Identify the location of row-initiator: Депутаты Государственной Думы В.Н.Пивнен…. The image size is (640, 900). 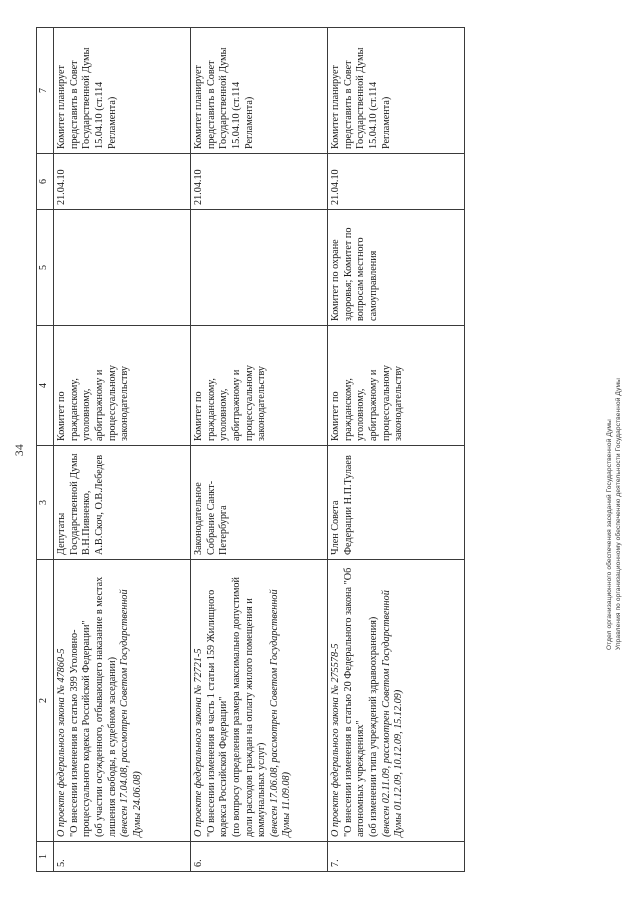
(122, 502).